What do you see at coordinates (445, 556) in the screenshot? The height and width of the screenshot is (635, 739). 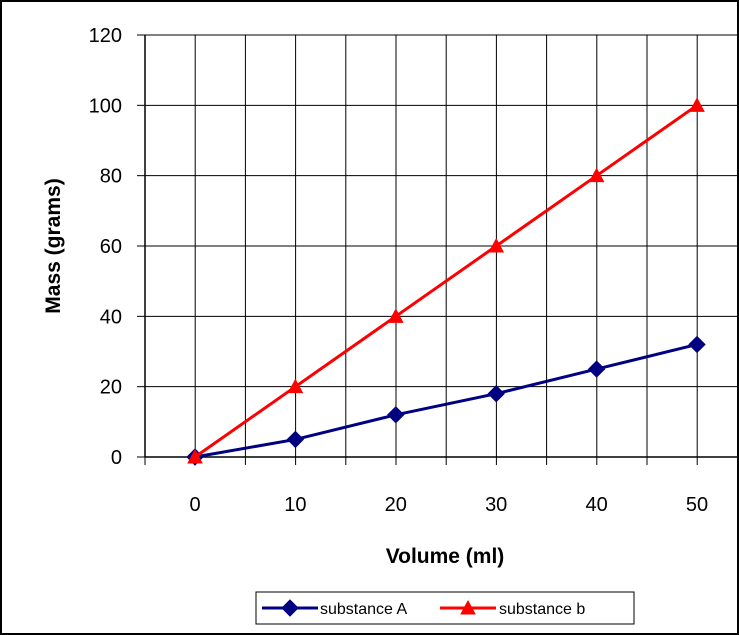 I see `x-axis-title: Volume (ml)` at bounding box center [445, 556].